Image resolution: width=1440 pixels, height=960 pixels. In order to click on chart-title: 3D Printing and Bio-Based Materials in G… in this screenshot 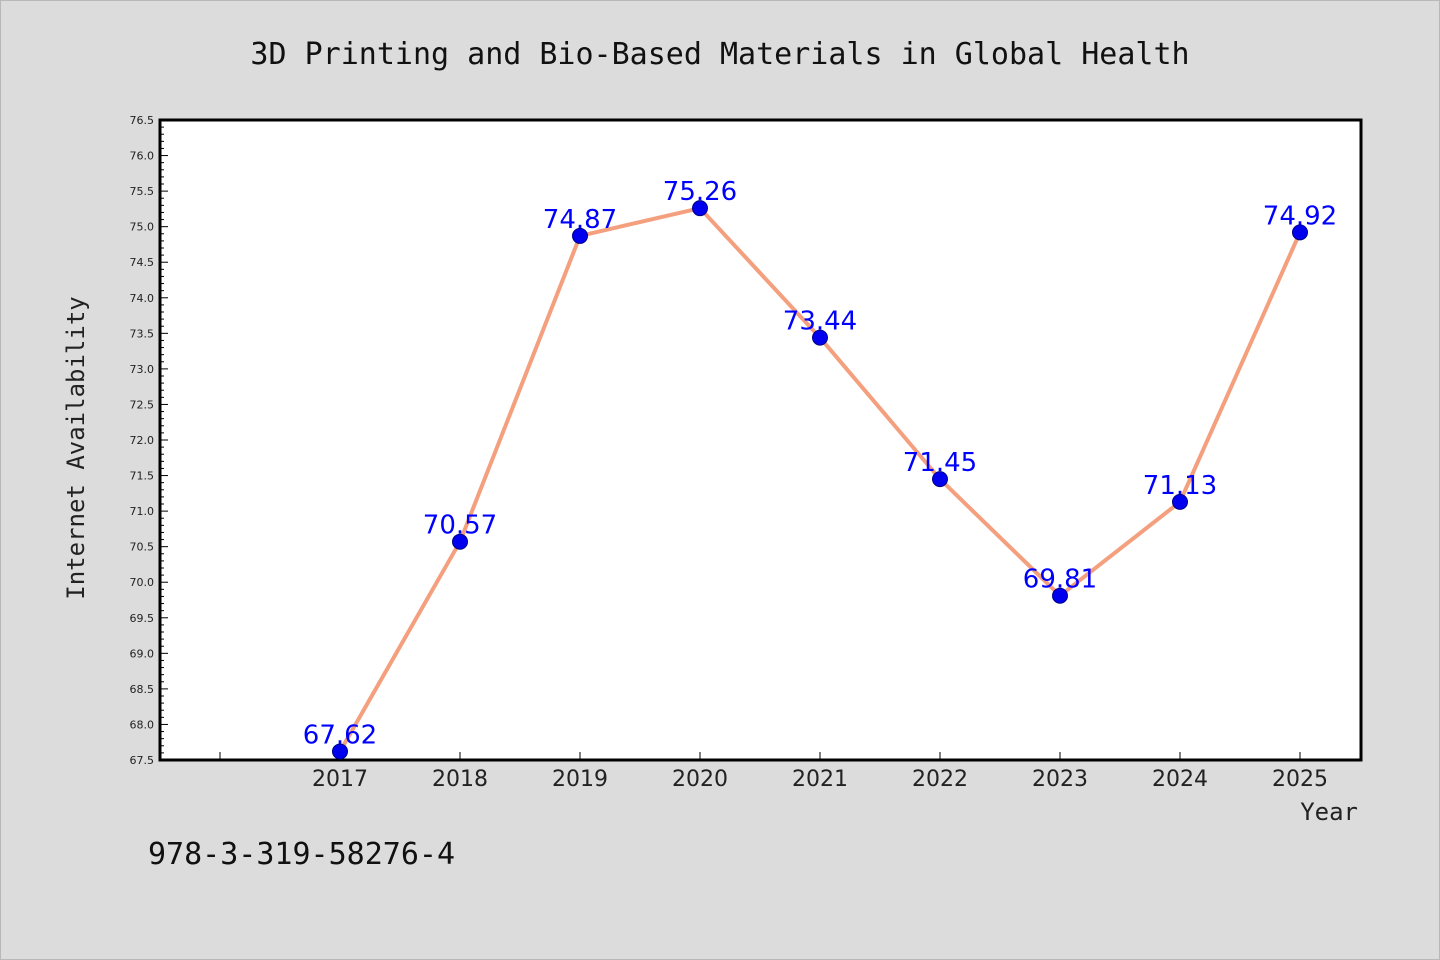, I will do `click(719, 54)`.